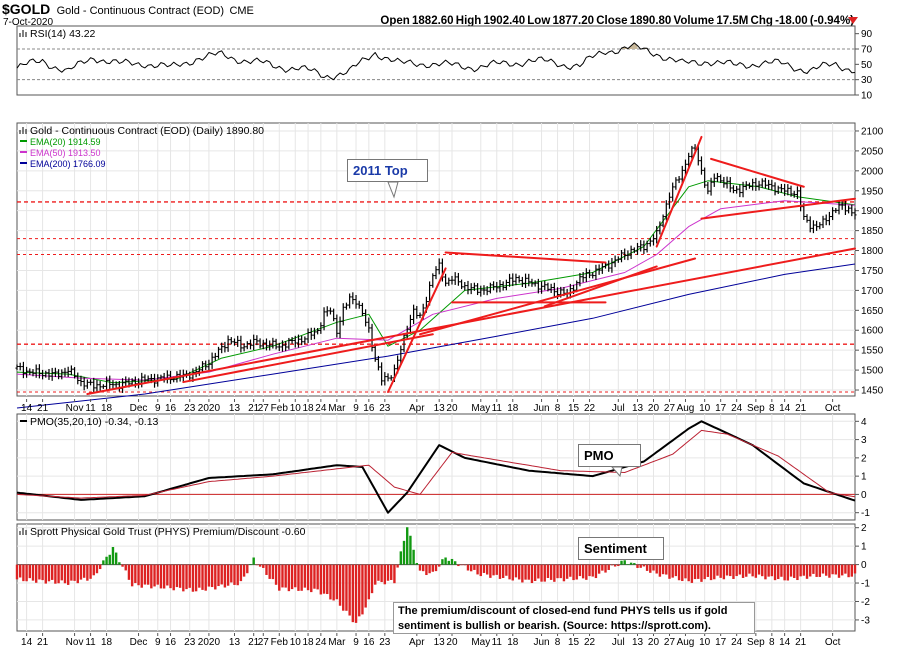 This screenshot has height=650, width=900. Describe the element at coordinates (209, 642) in the screenshot. I see `x-tick-label: 2020` at that location.